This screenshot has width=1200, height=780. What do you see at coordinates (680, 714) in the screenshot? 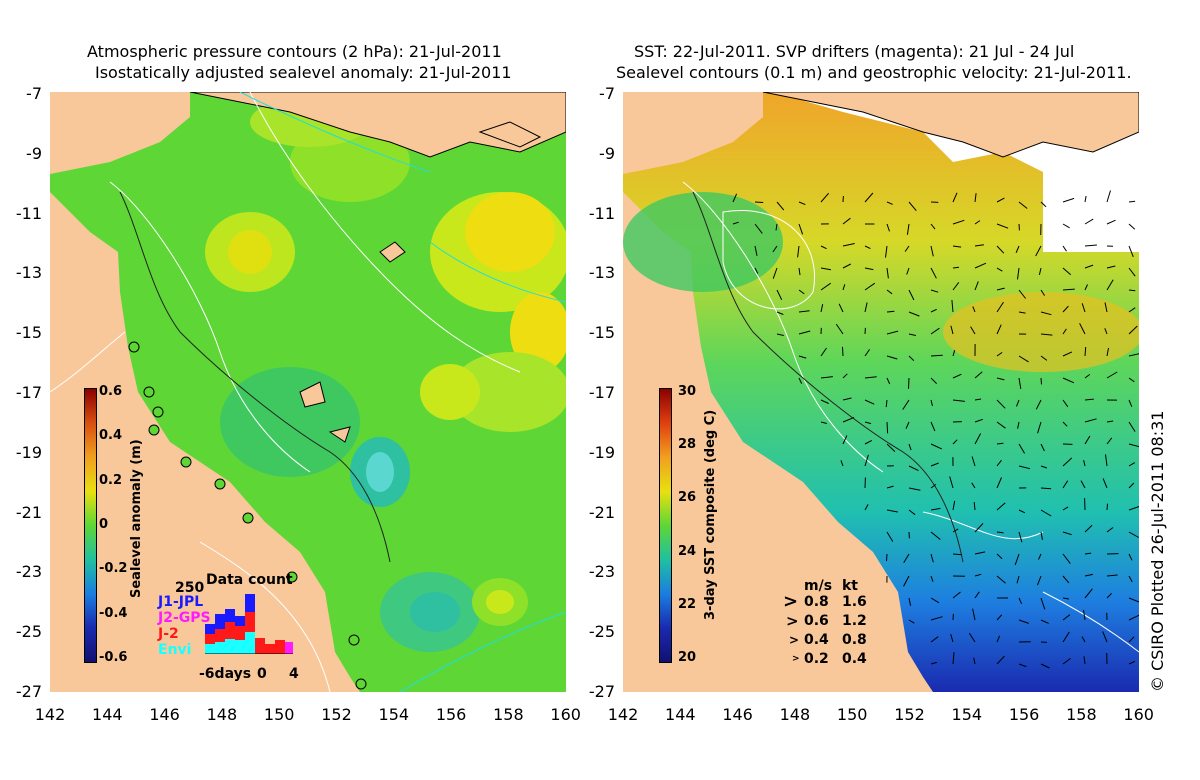
I see `lon-tick-label: 144` at bounding box center [680, 714].